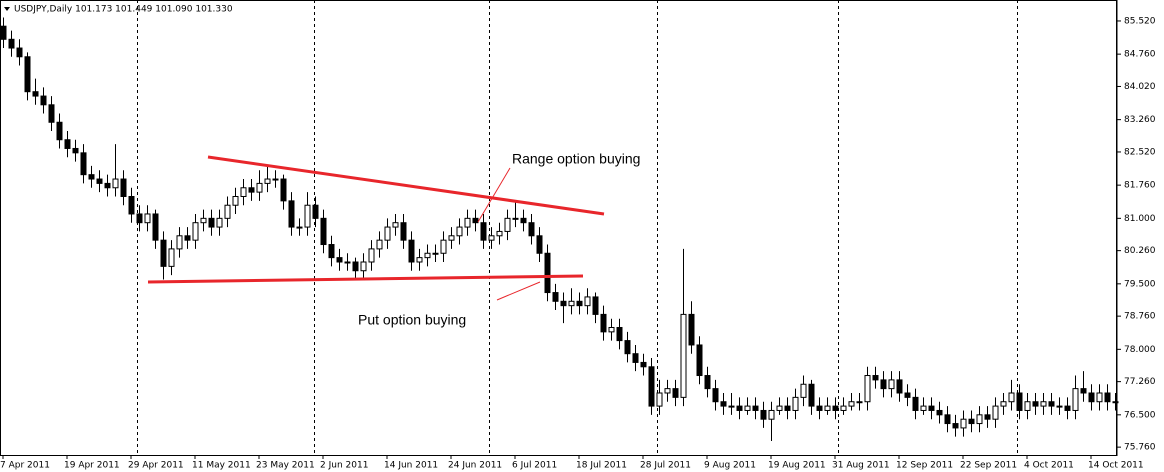 The width and height of the screenshot is (1164, 472). What do you see at coordinates (1140, 382) in the screenshot?
I see `y-tick-label: 77.260` at bounding box center [1140, 382].